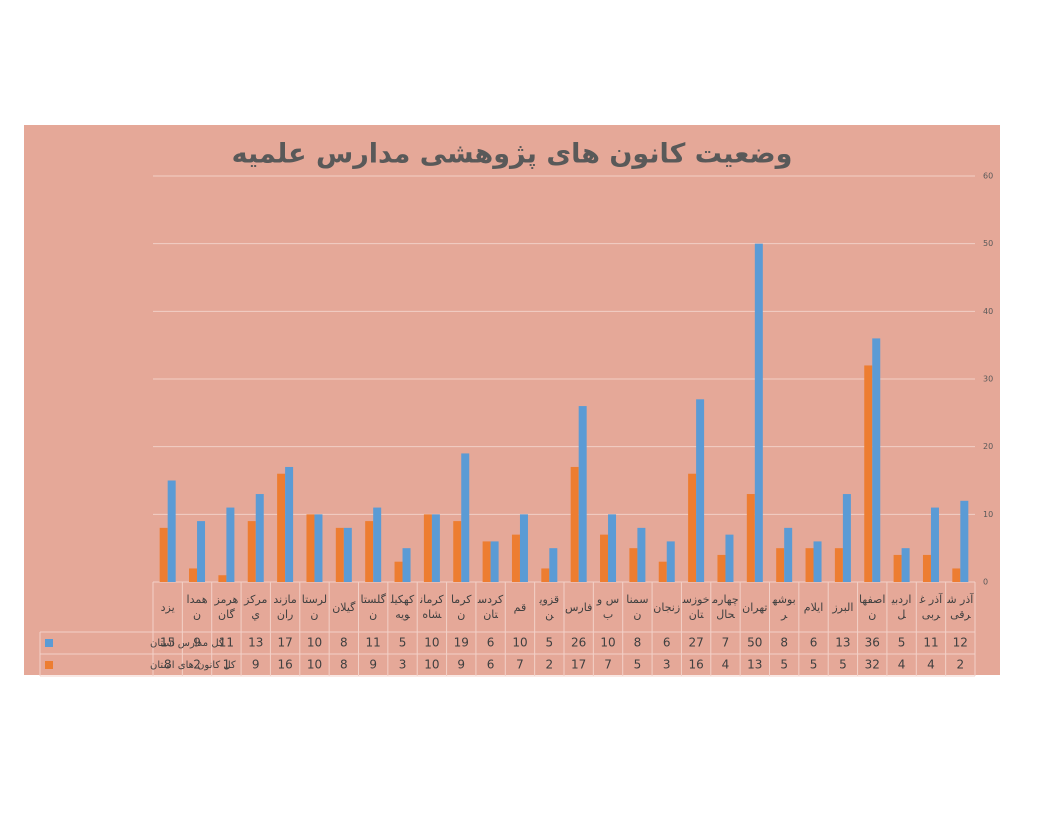 The width and height of the screenshot is (1056, 816). What do you see at coordinates (872, 665) in the screenshot?
I see `table-value: 32` at bounding box center [872, 665].